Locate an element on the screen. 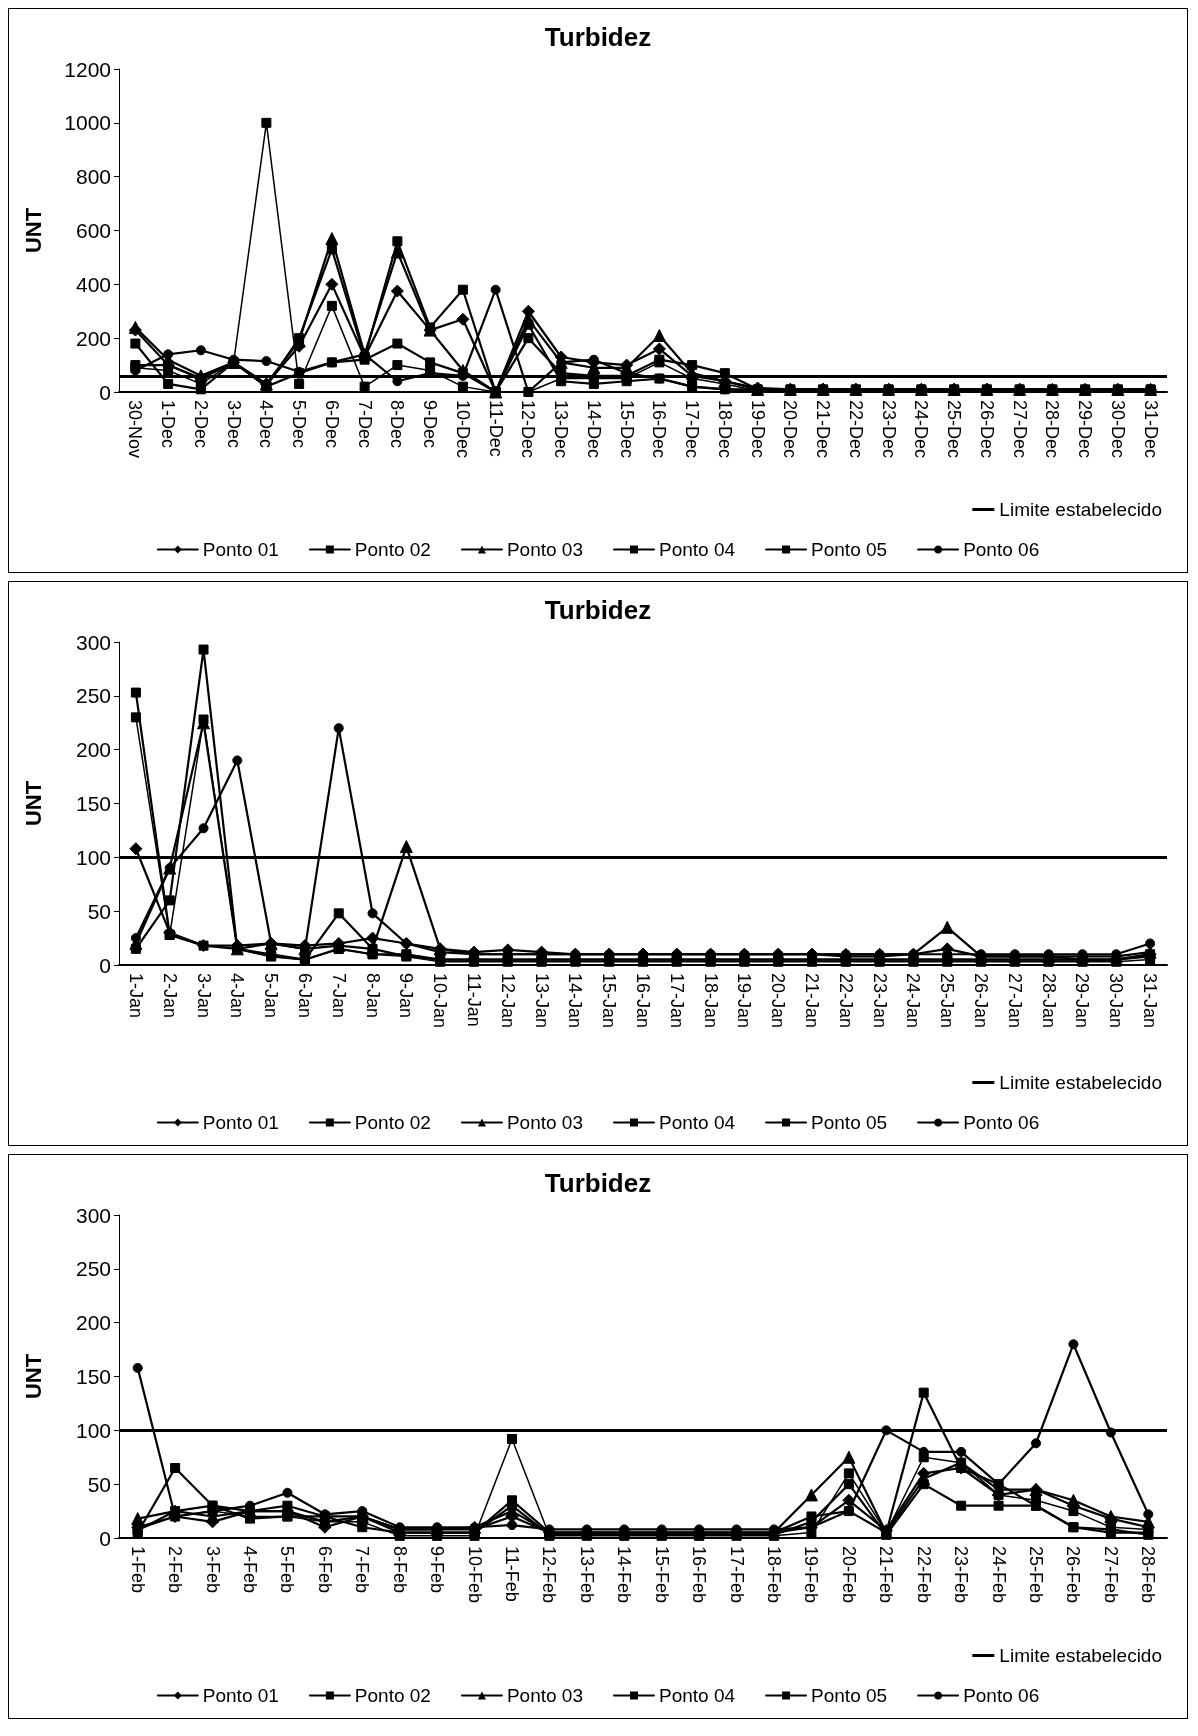 Image resolution: width=1198 pixels, height=1736 pixels. x-tick-label: 16-Dec is located at coordinates (659, 429).